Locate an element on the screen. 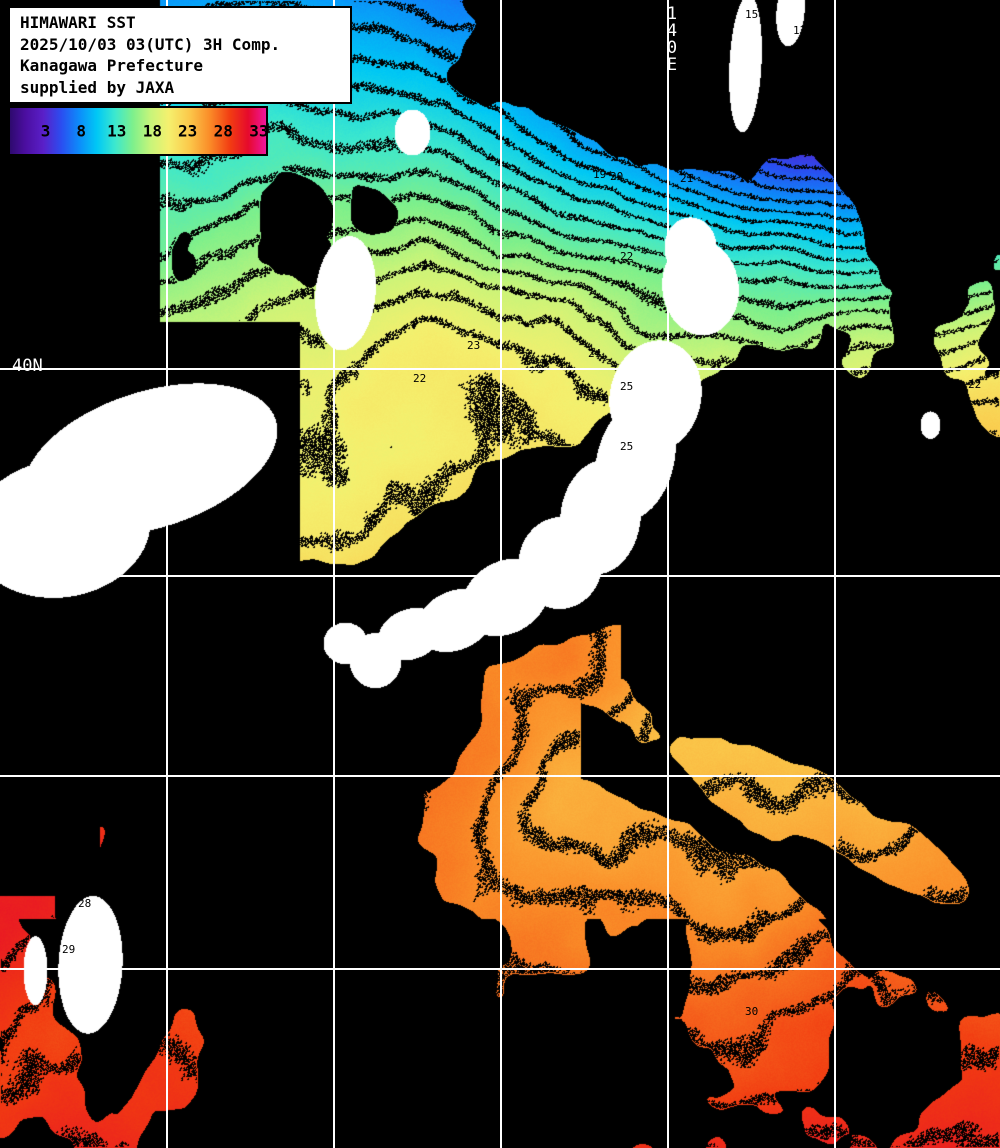 This screenshot has width=1000, height=1148. colorbar-tick-3: 3 is located at coordinates (45, 131).